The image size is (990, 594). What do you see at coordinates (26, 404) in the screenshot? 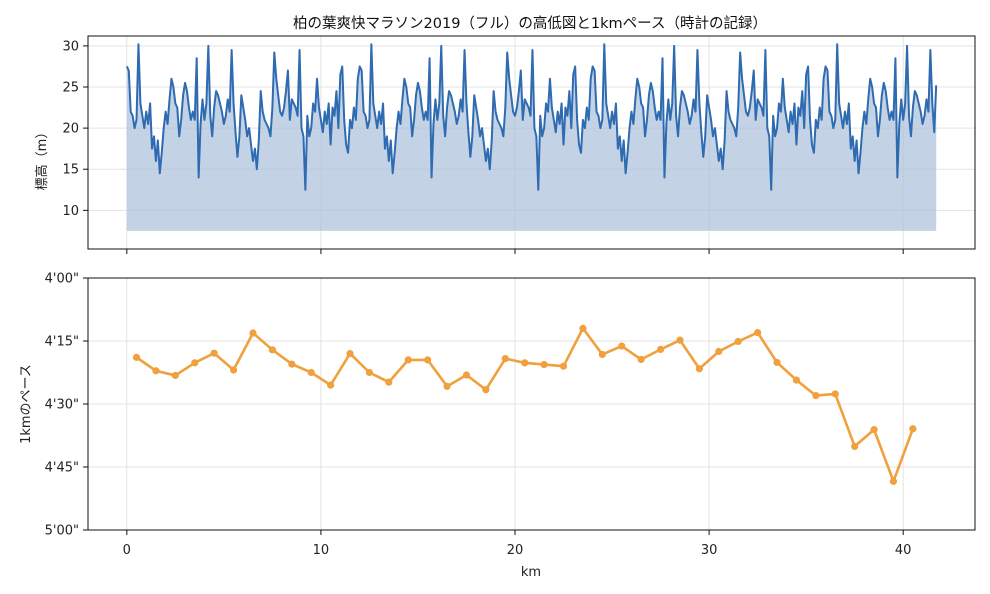
I see `pace-y-axis-label: 1kmのペース` at bounding box center [26, 404].